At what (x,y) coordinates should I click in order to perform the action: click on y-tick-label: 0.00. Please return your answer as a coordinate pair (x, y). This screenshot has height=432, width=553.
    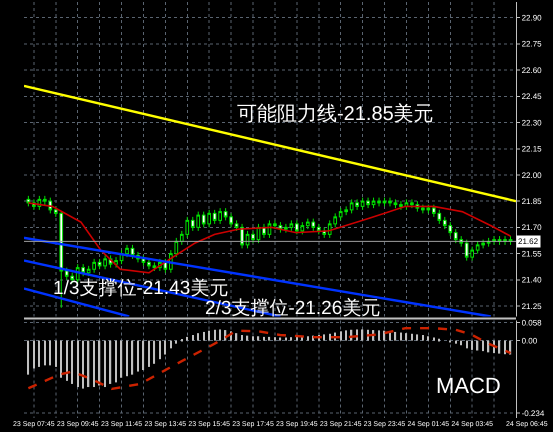
    Looking at the image, I should click on (530, 341).